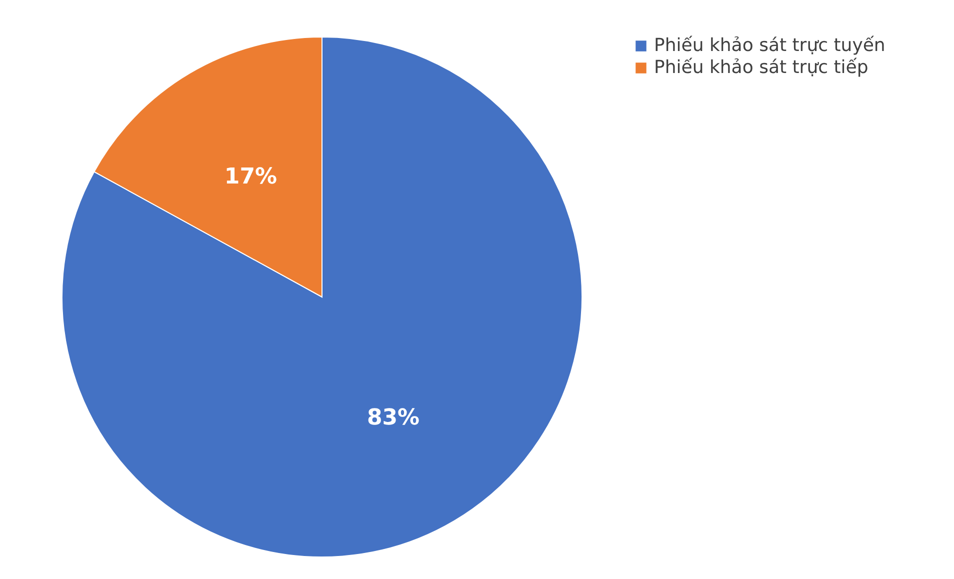  I want to click on legend-label: Phiếu khảo sát trực tiếp, so click(761, 67).